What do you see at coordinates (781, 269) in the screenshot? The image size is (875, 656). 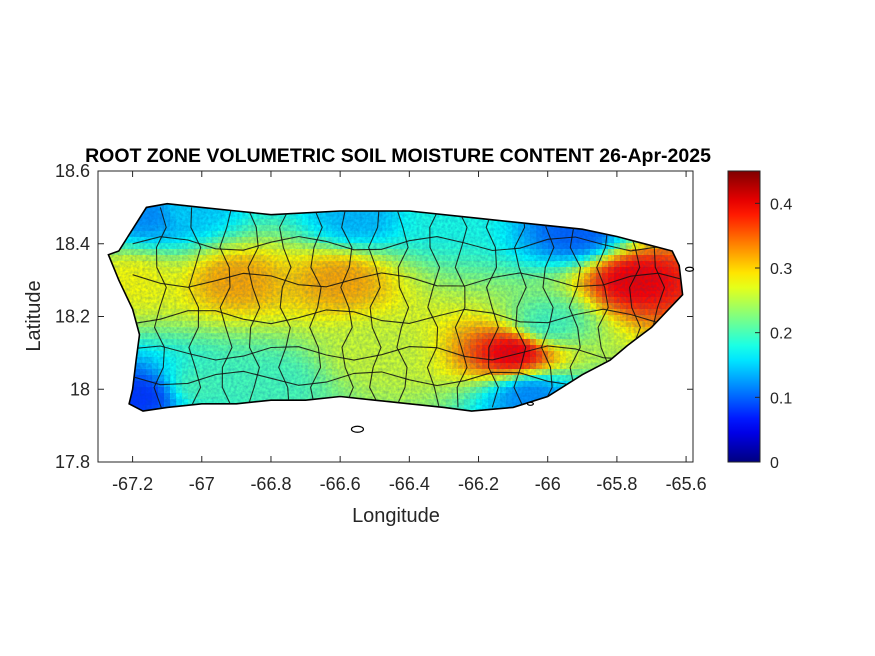 I see `colorbar-tick-label: 0.3` at bounding box center [781, 269].